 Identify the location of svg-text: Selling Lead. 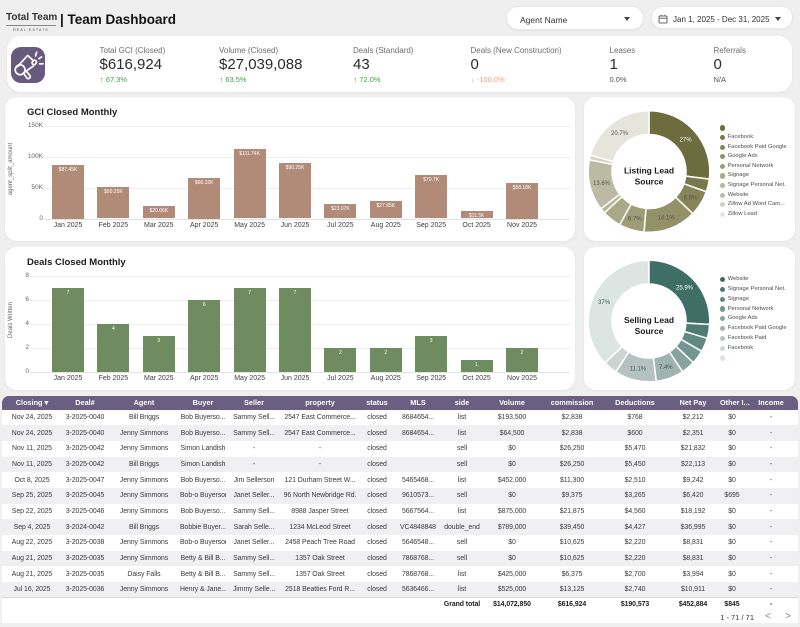
(649, 320).